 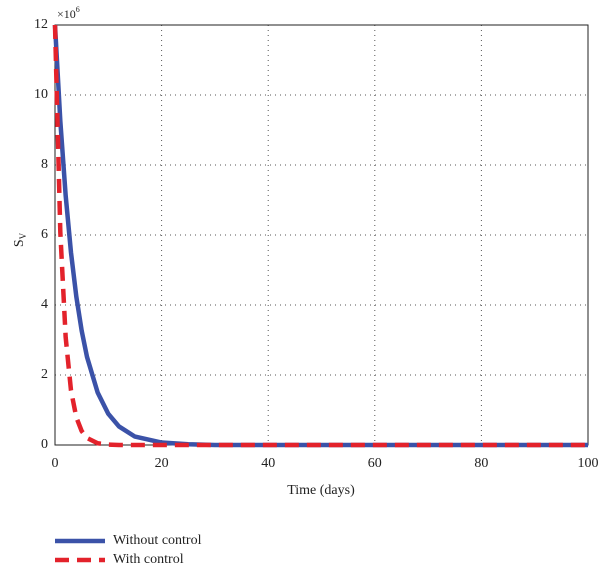 What do you see at coordinates (148, 559) in the screenshot?
I see `legend-label: With control` at bounding box center [148, 559].